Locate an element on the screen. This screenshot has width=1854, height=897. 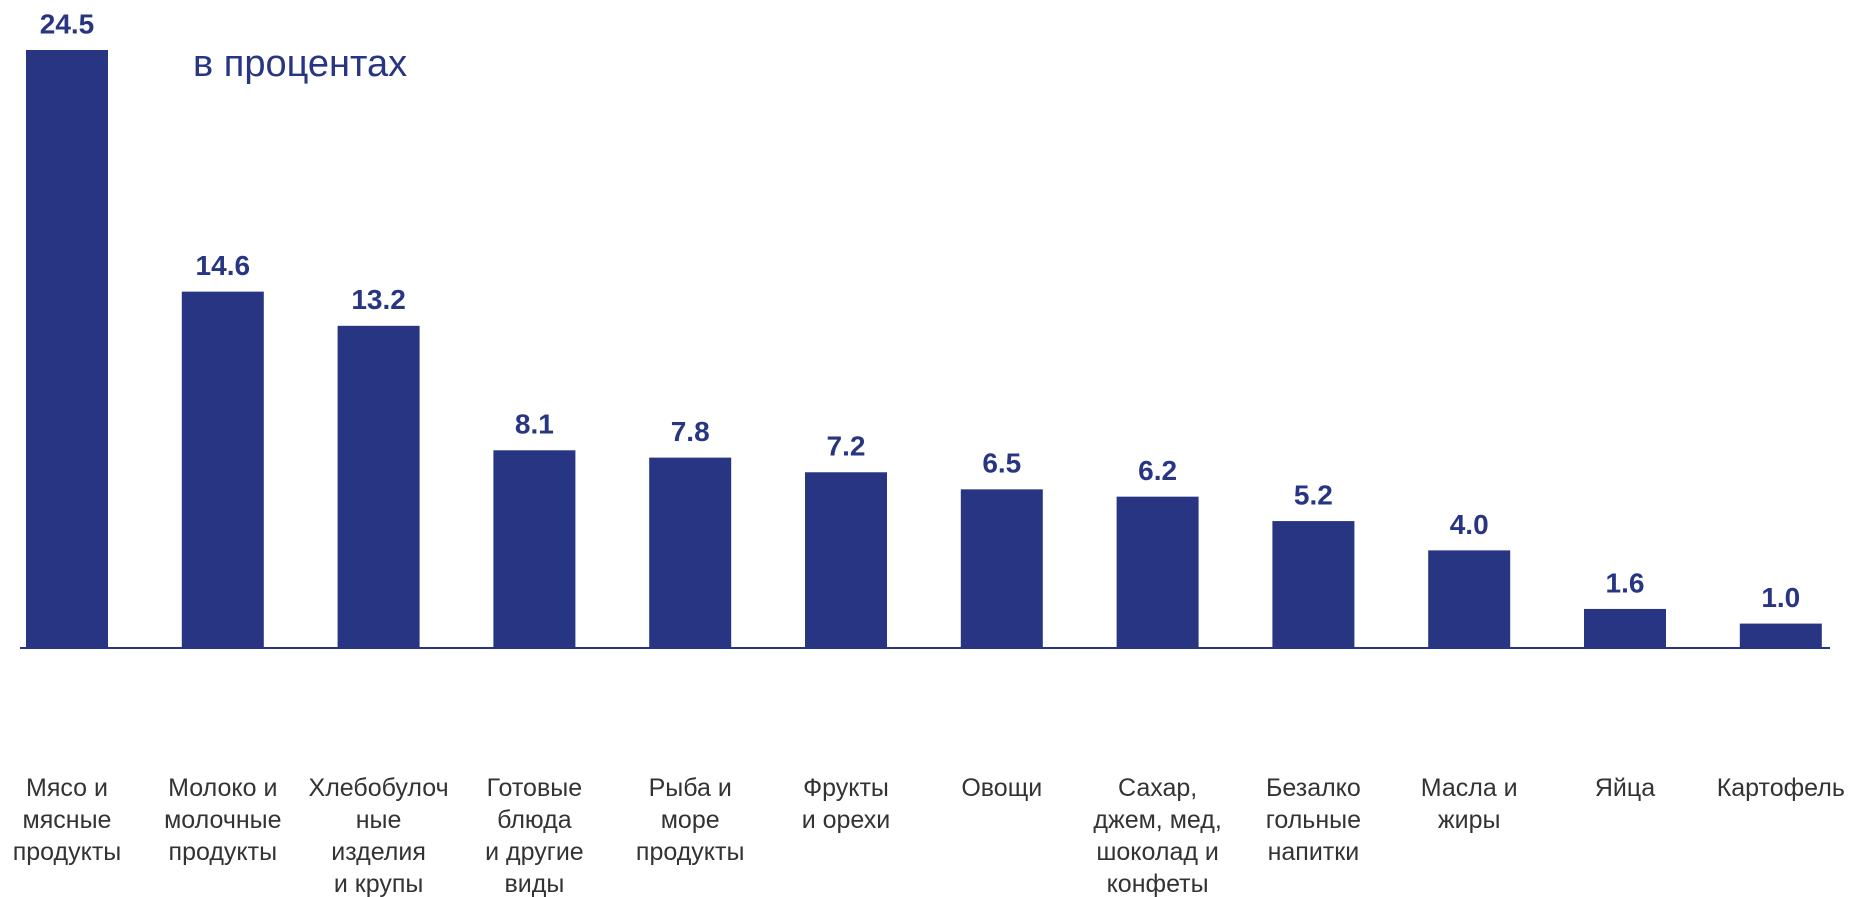
x-tick-label: Картофель is located at coordinates (1780, 788).